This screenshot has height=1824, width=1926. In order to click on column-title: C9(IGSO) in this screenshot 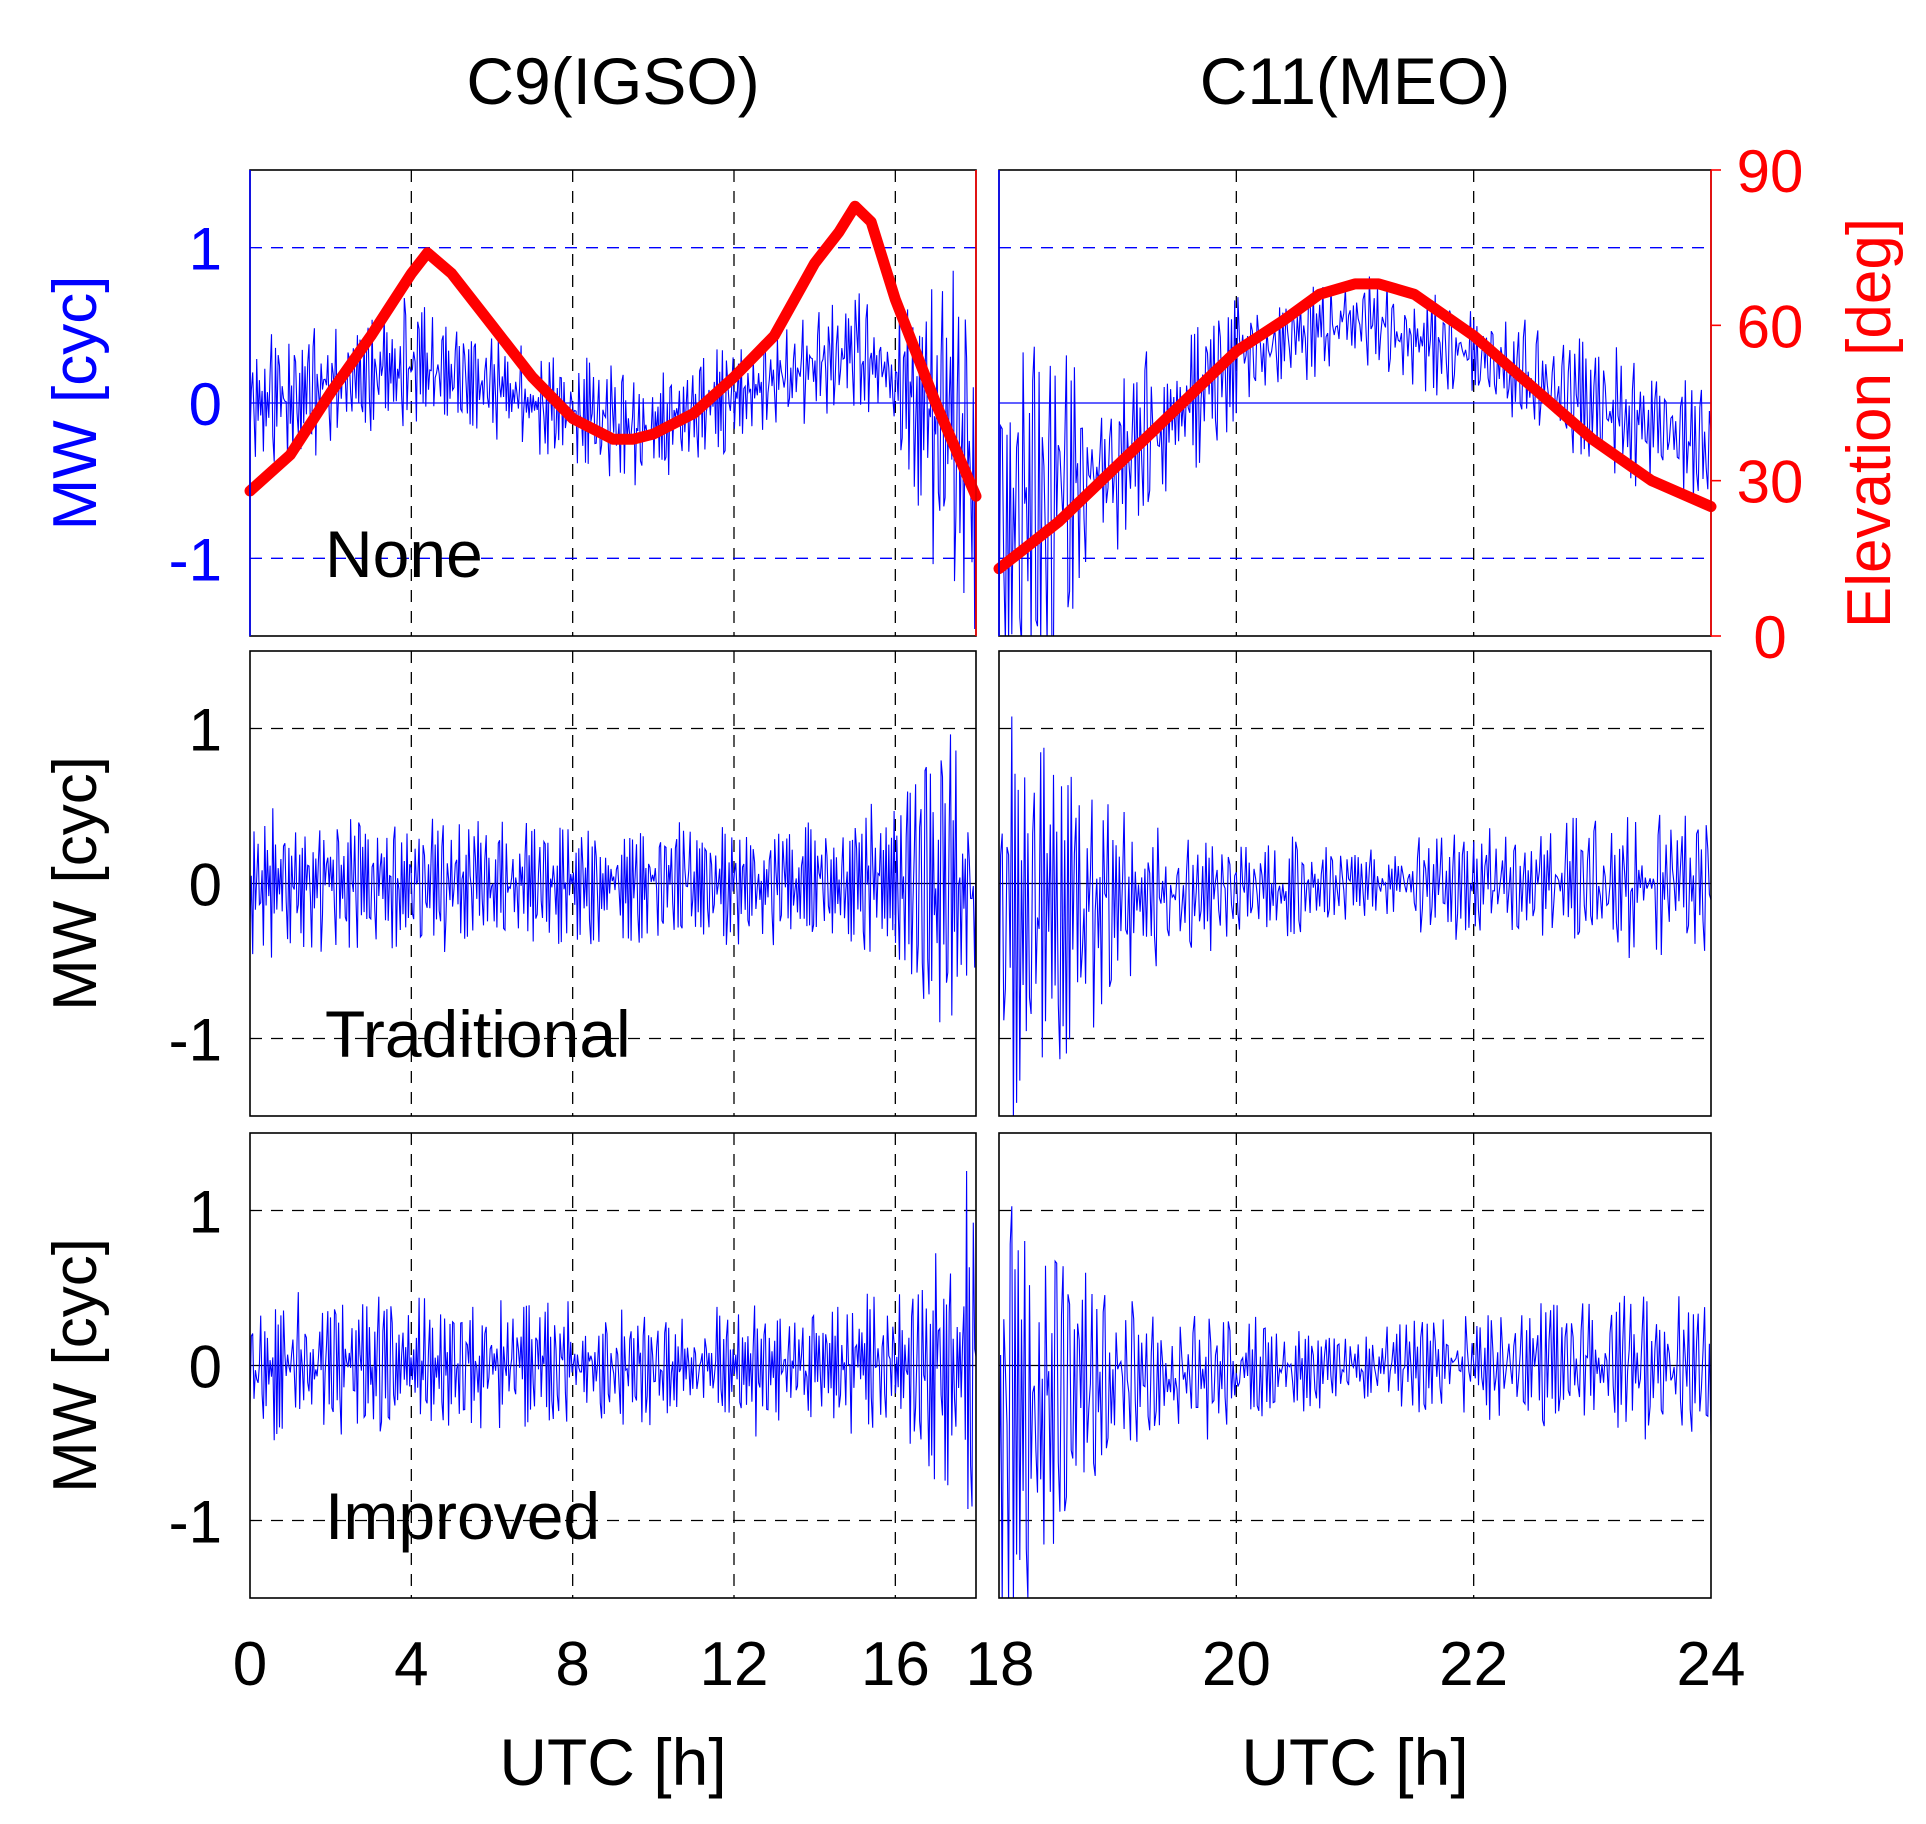, I will do `click(612, 81)`.